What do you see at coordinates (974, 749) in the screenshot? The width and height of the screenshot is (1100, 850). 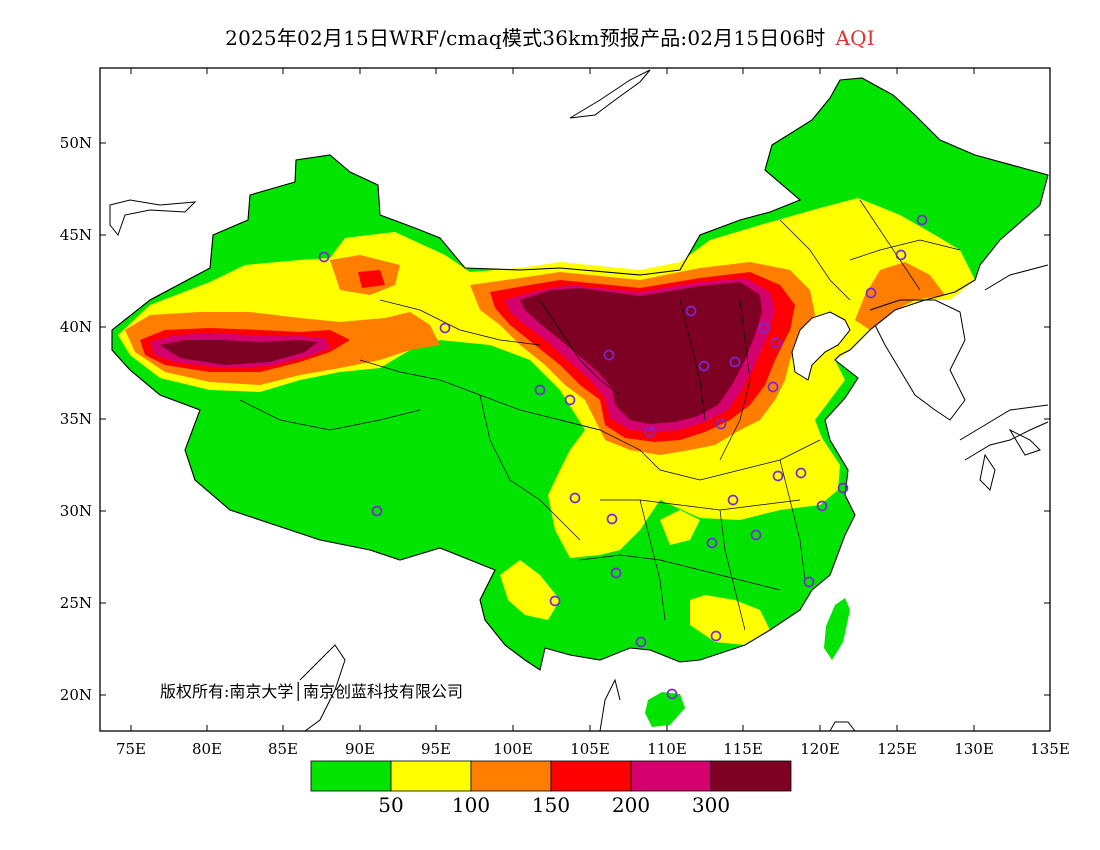 I see `lon-label: 130E` at bounding box center [974, 749].